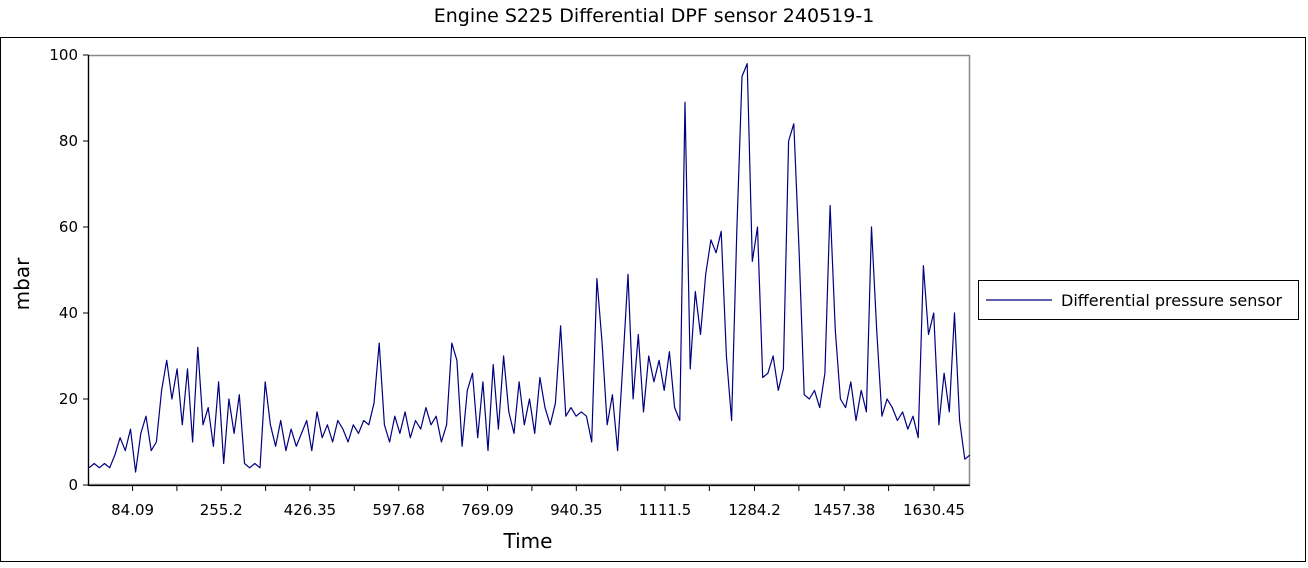  What do you see at coordinates (1172, 300) in the screenshot?
I see `legend-label: Differential pressure sensor` at bounding box center [1172, 300].